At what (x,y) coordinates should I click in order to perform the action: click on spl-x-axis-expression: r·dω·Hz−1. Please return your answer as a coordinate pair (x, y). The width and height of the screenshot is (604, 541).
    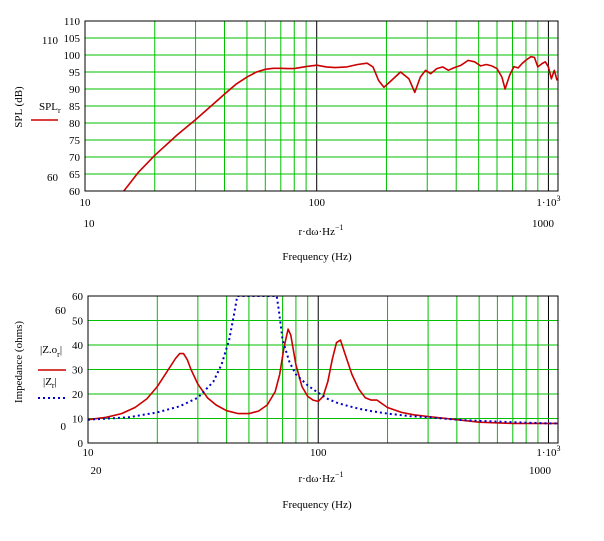
    Looking at the image, I should click on (320, 230).